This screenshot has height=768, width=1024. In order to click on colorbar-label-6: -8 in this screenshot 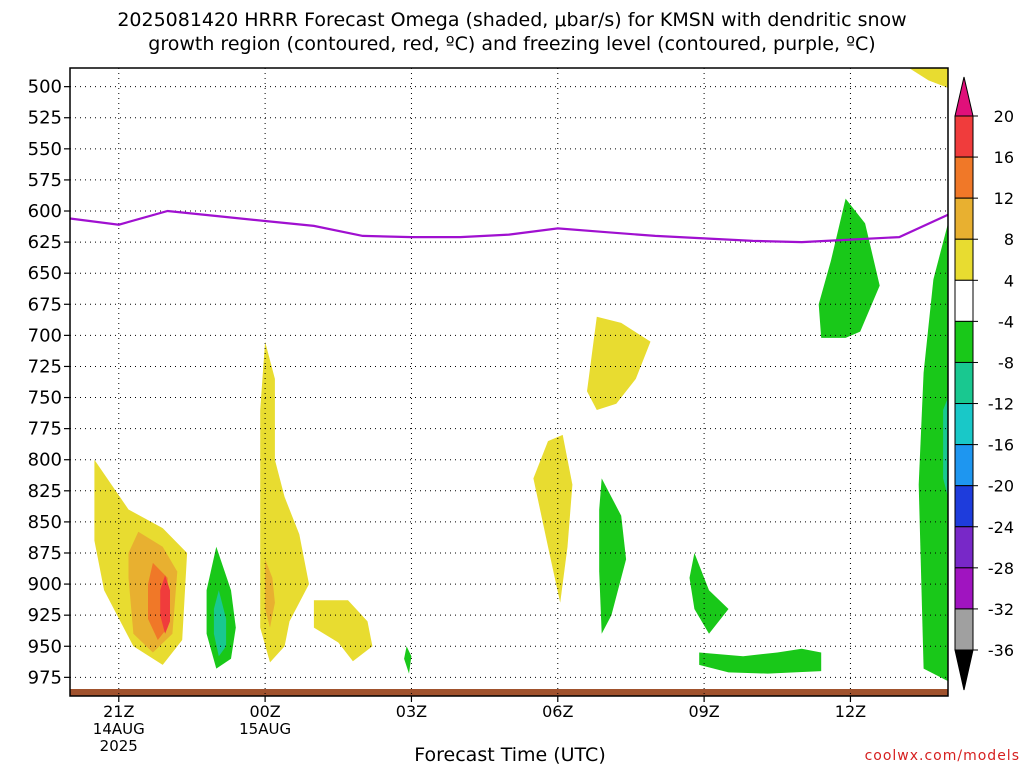, I will do `click(1006, 362)`.